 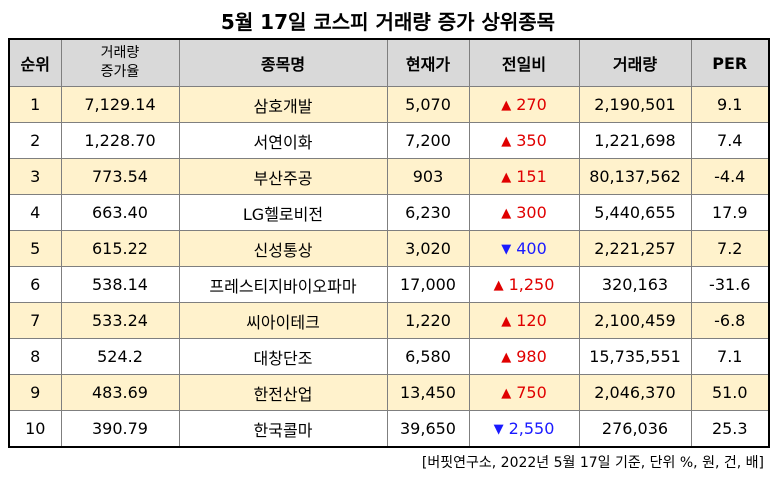 I want to click on cell-volume-increase: 390.79, so click(x=120, y=429).